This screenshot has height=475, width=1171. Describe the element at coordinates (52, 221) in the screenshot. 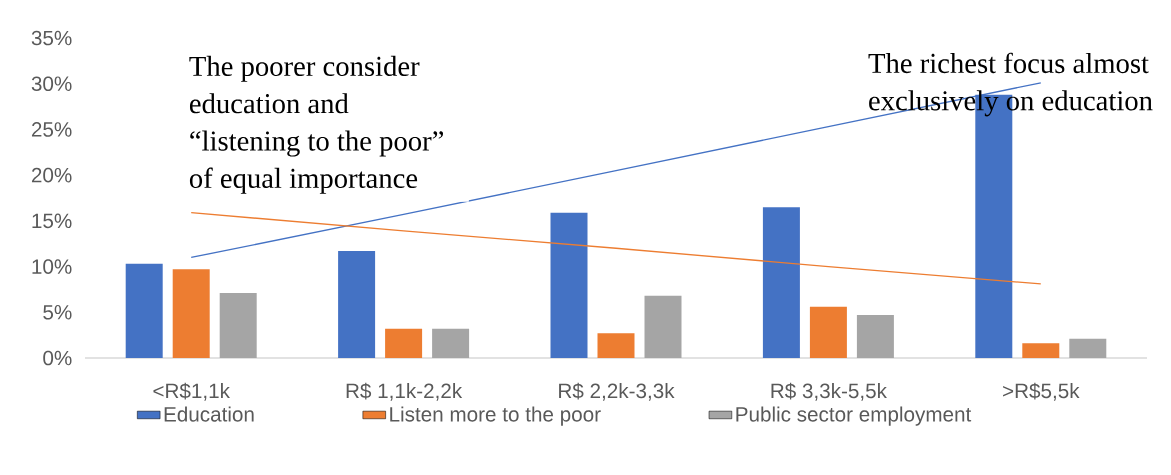

I see `y-tick-label: 15%` at that location.